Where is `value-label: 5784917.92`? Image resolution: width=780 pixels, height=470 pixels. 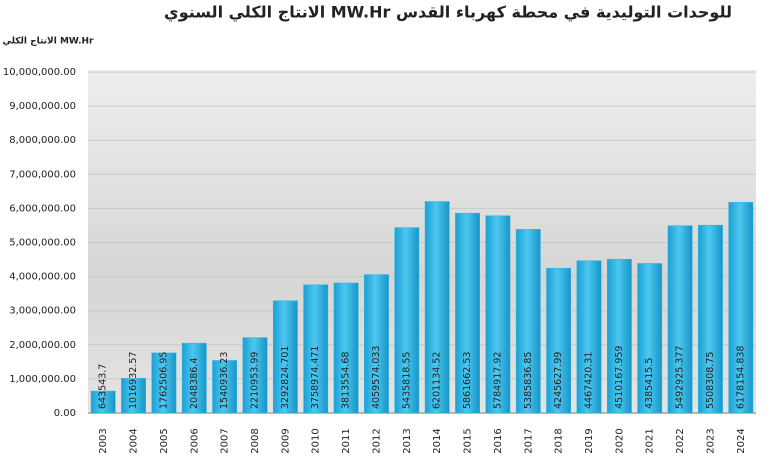 value-label: 5784917.92 is located at coordinates (497, 380).